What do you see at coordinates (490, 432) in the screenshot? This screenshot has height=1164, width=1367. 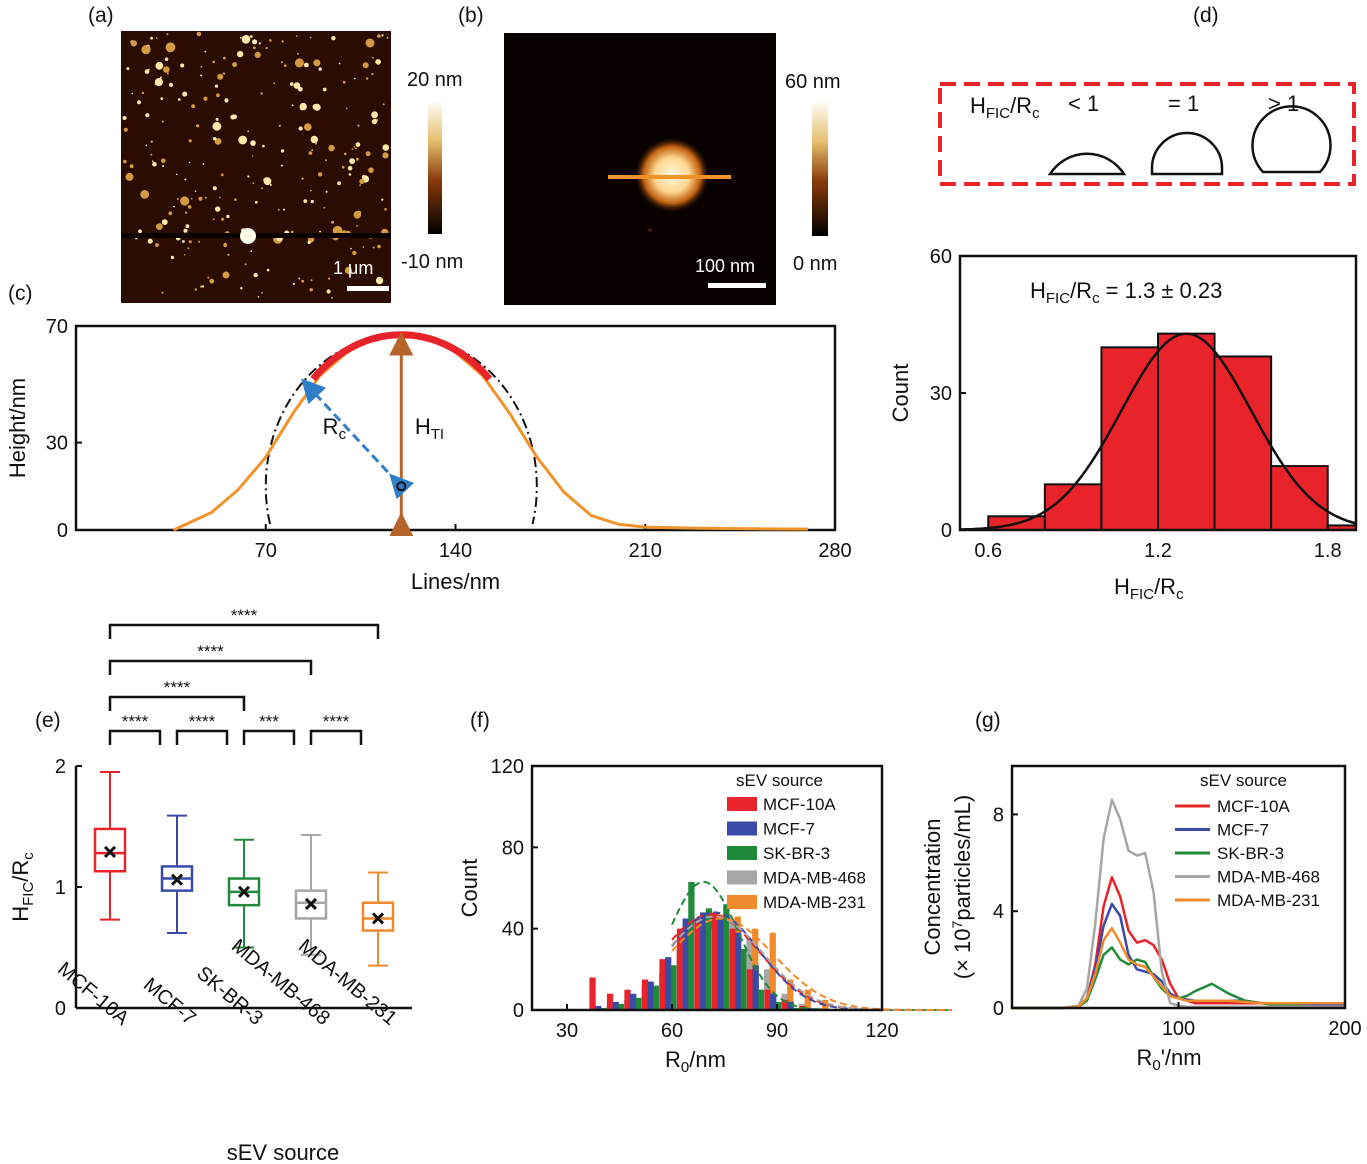 I see `height-profile-line` at bounding box center [490, 432].